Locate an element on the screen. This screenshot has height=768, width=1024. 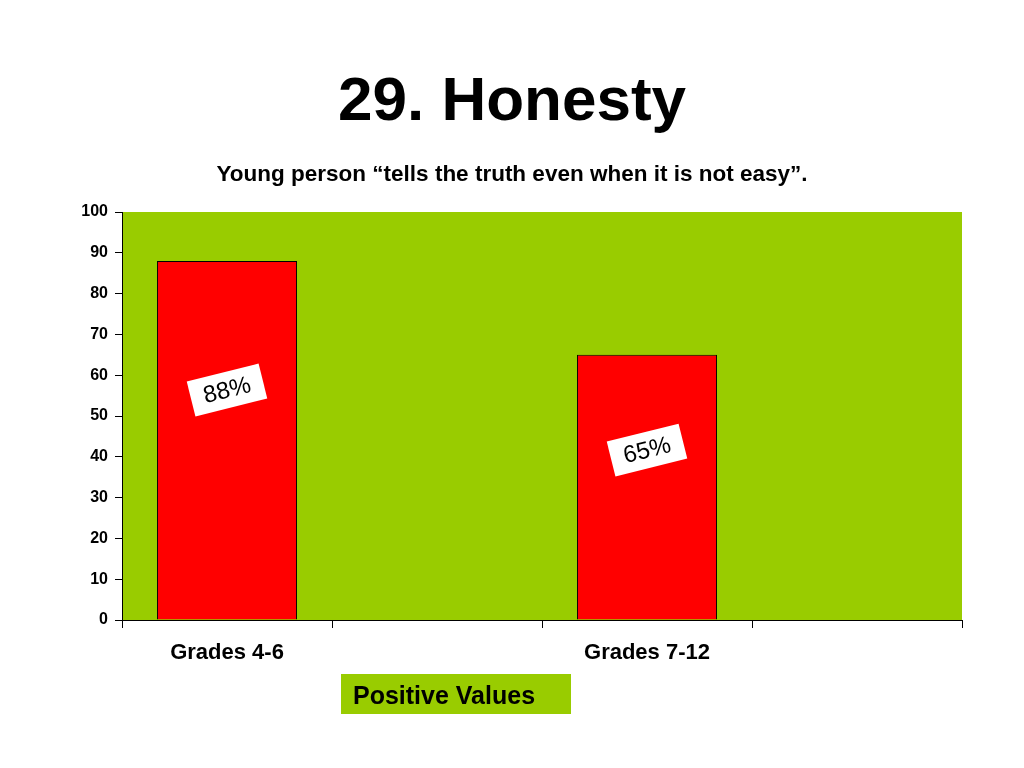
y-tick-label: 80 is located at coordinates (99, 293).